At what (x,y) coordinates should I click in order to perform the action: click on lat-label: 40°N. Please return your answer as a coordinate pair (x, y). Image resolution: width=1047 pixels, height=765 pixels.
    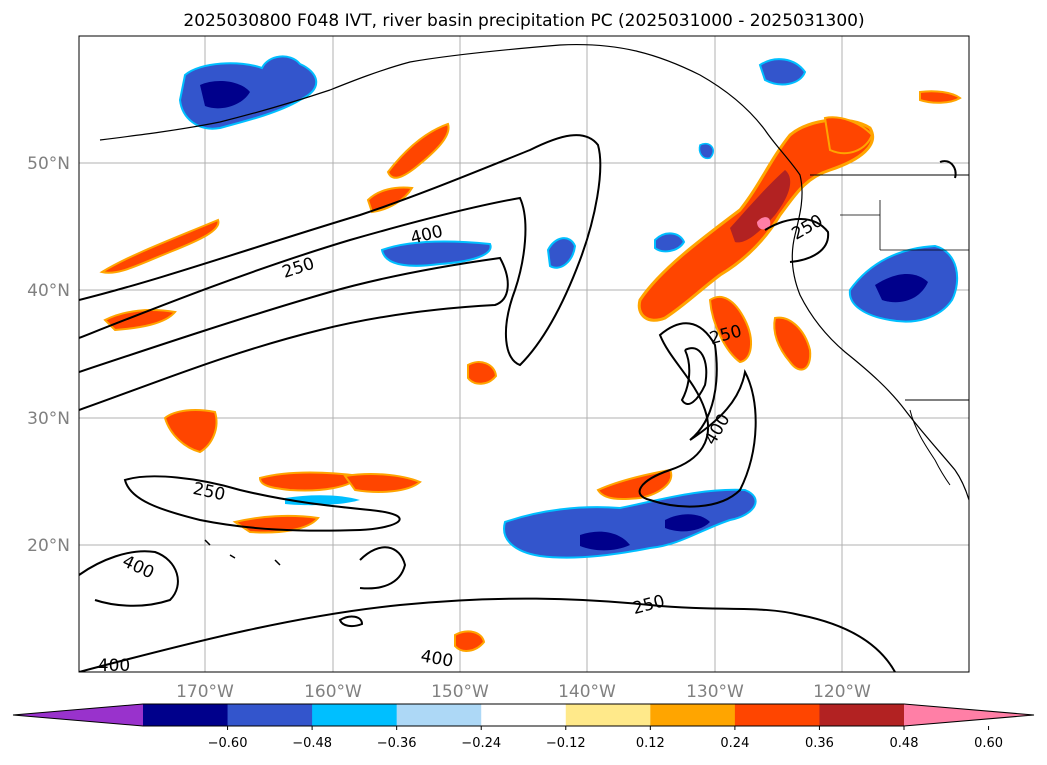
    Looking at the image, I should click on (48, 291).